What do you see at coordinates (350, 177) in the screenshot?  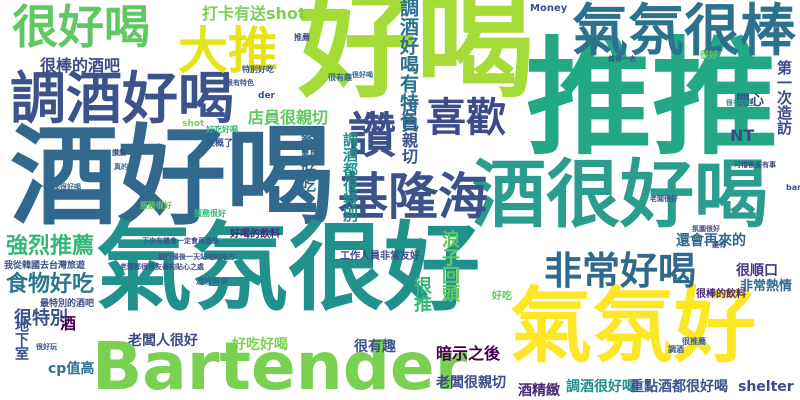 I see `word: 調酒都很特別` at bounding box center [350, 177].